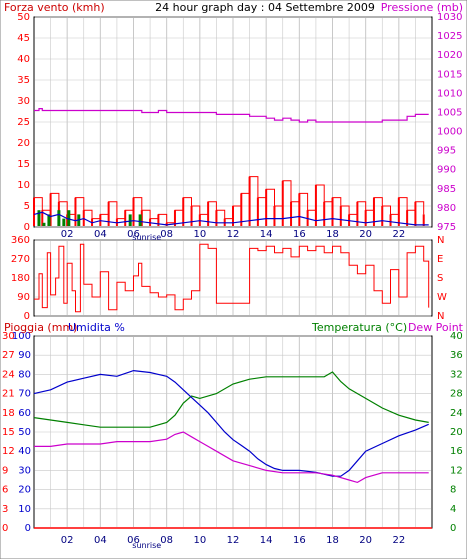 This screenshot has width=467, height=559. Describe the element at coordinates (229, 200) in the screenshot. I see `wind-line` at that location.